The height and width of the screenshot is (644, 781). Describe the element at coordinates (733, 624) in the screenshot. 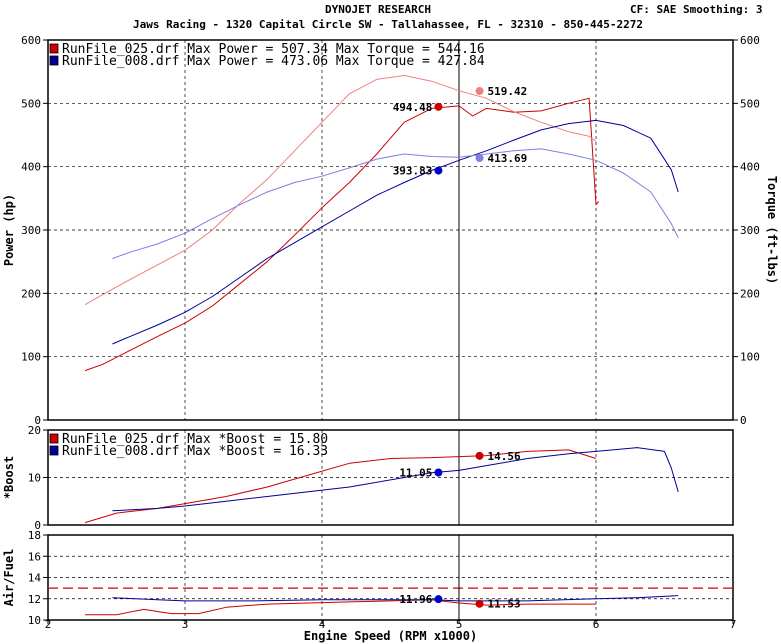

I see `air-fuel-xtick-label: 7` at that location.